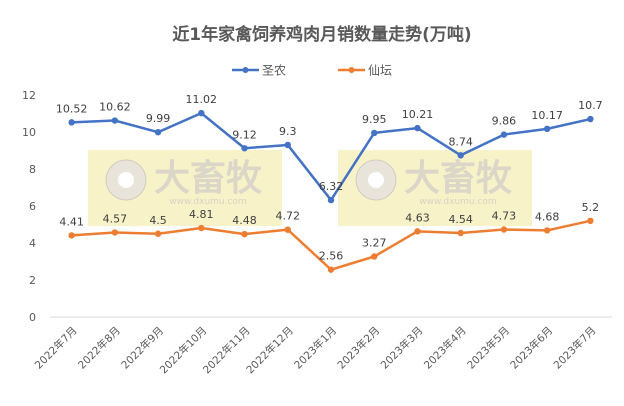 The width and height of the screenshot is (624, 406). I want to click on data-label: 4.68, so click(547, 216).